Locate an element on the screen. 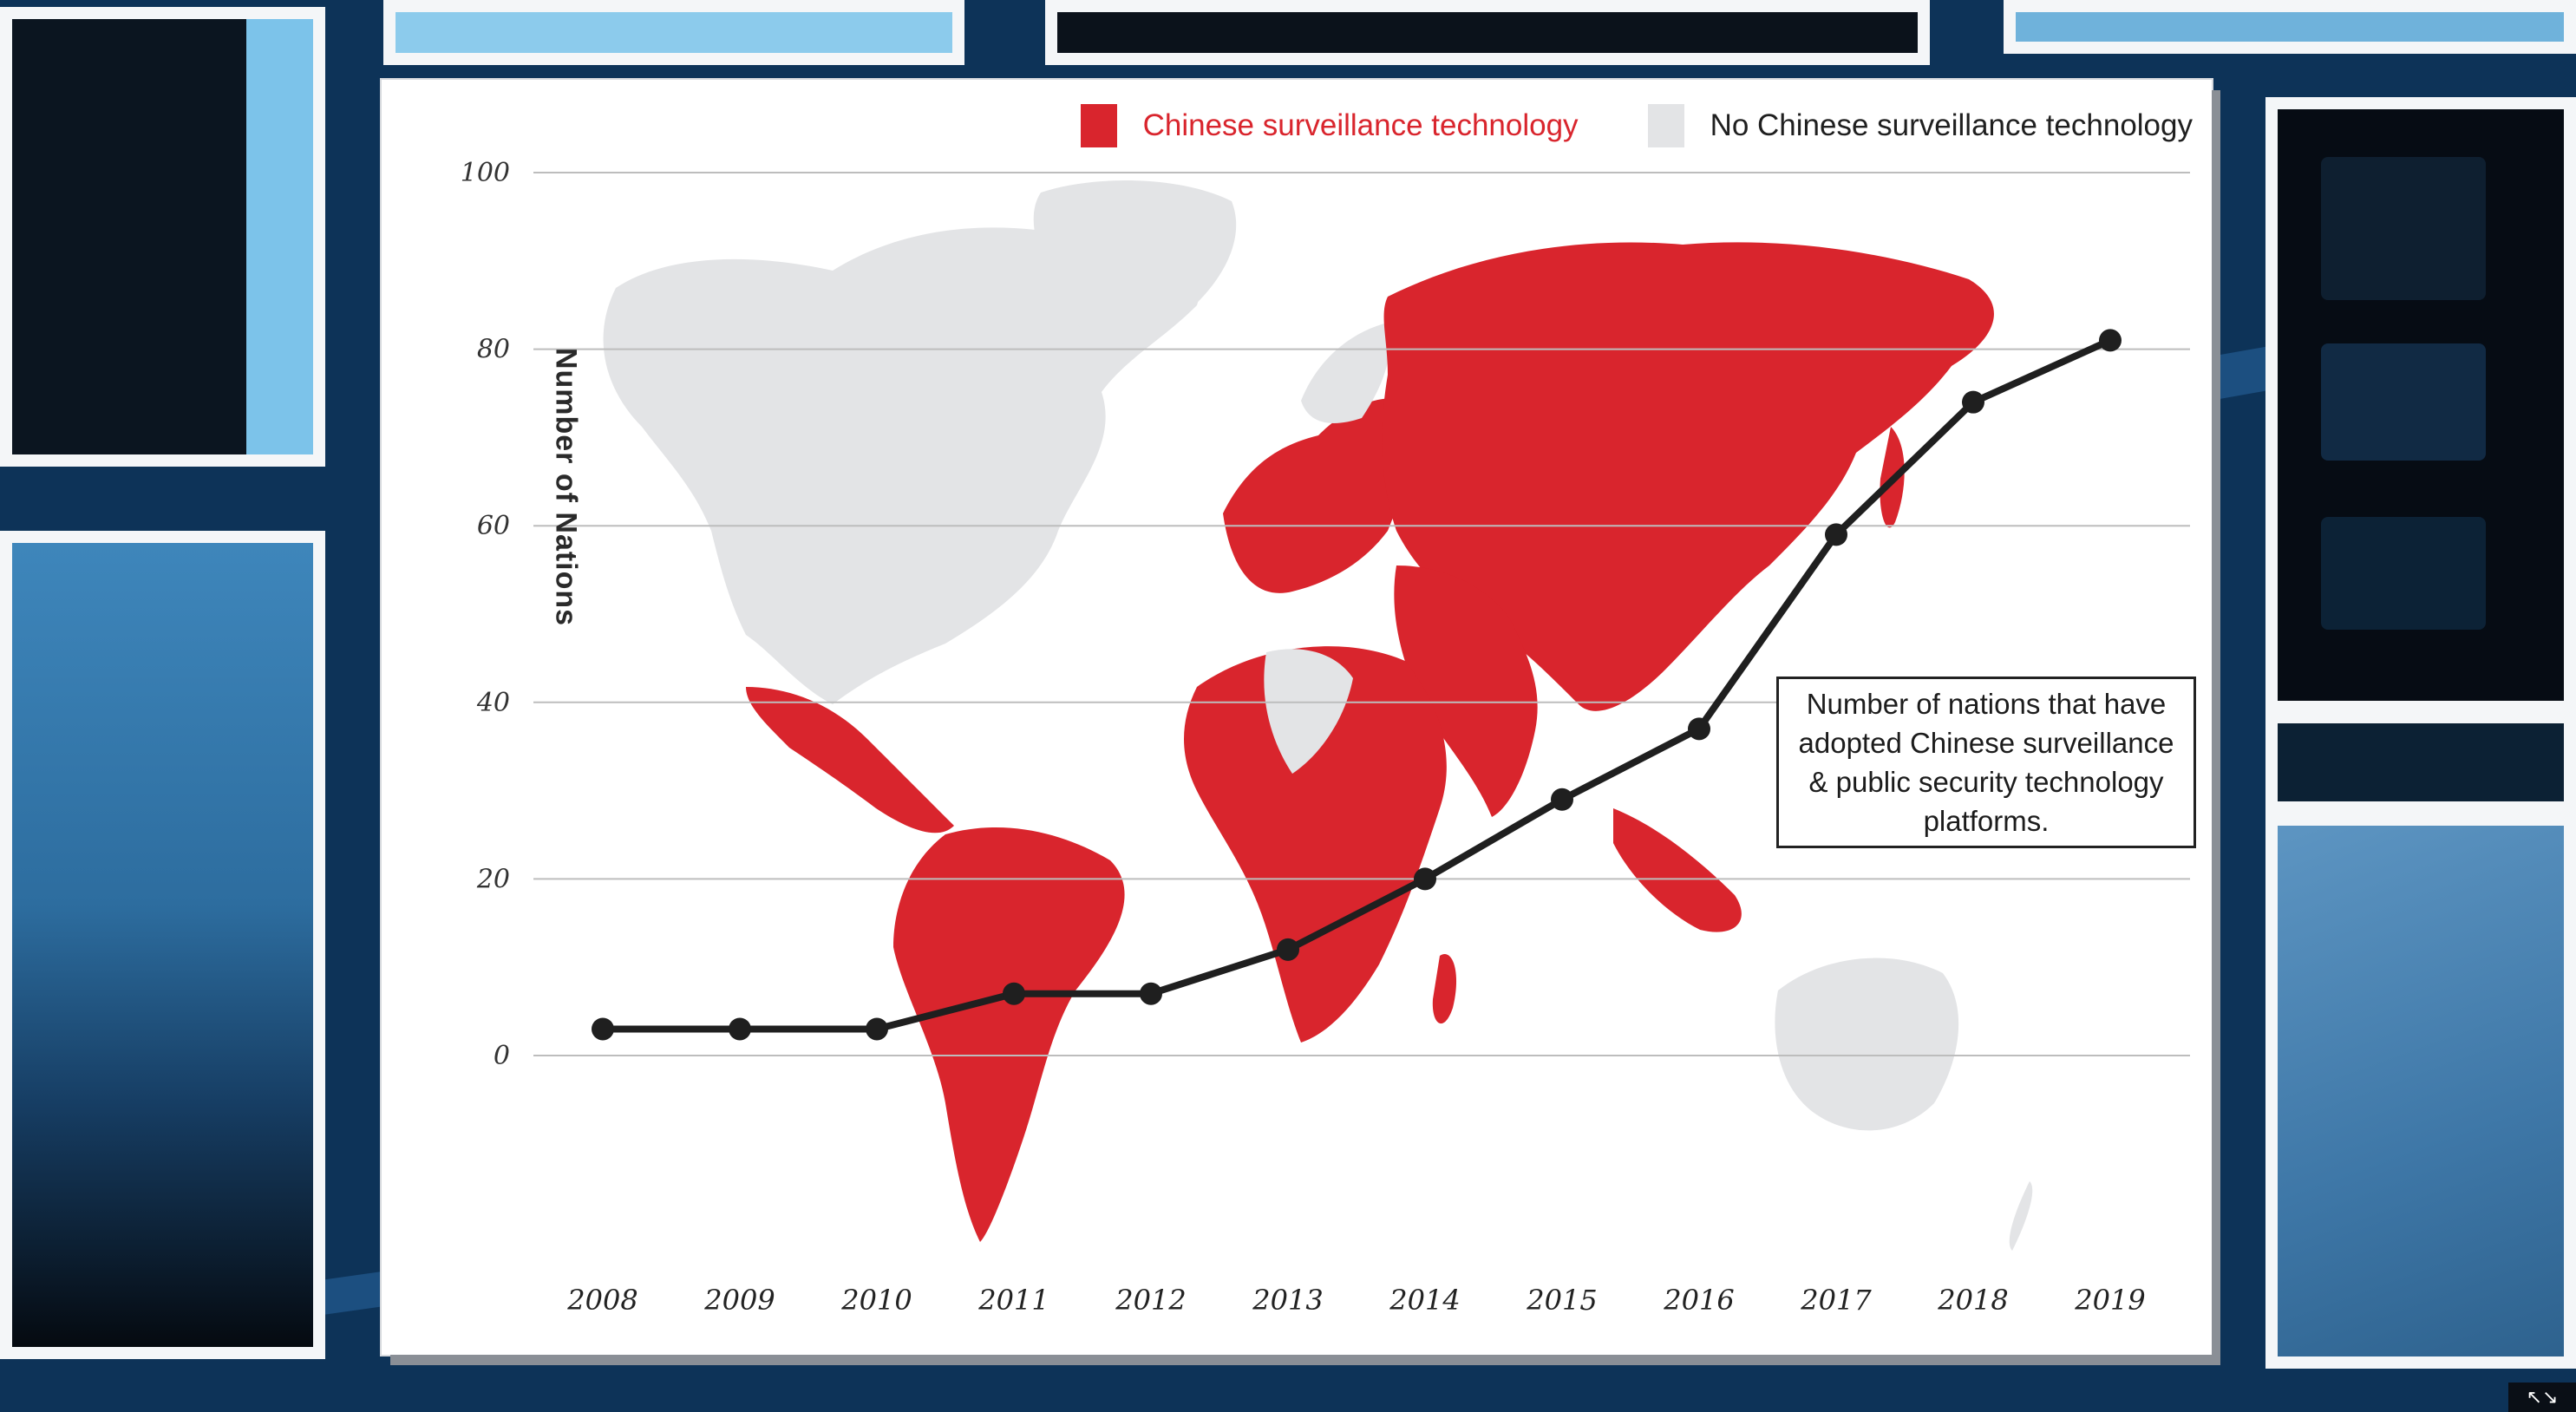 Image resolution: width=2576 pixels, height=1412 pixels. background-photo-right-mid is located at coordinates (2420, 762).